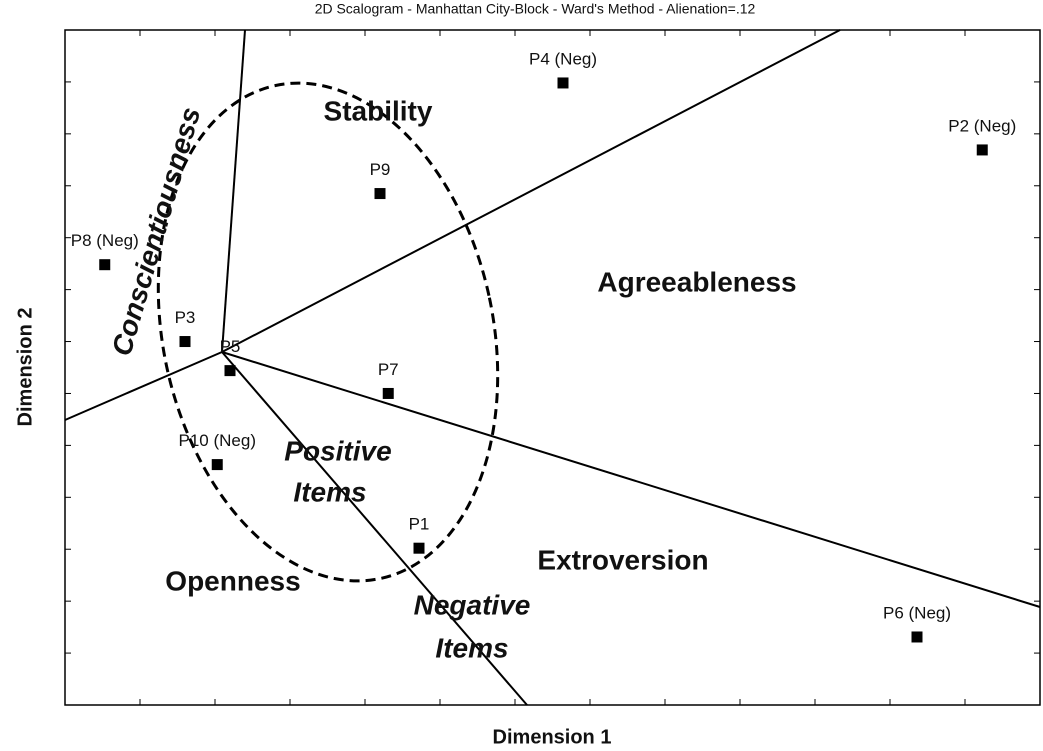  What do you see at coordinates (552, 737) in the screenshot?
I see `x-axis-label: Dimension 1` at bounding box center [552, 737].